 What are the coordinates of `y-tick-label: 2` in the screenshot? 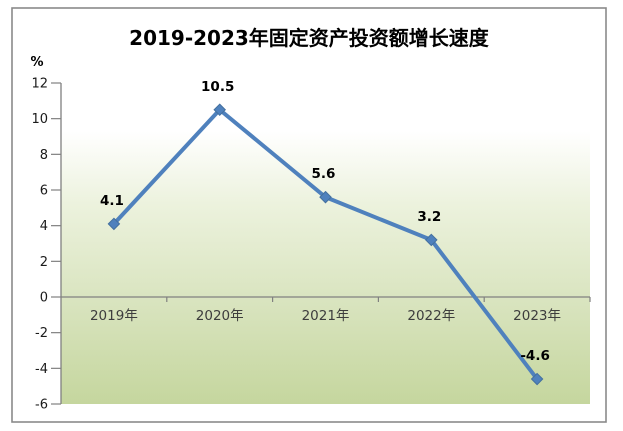 It's located at (44, 262).